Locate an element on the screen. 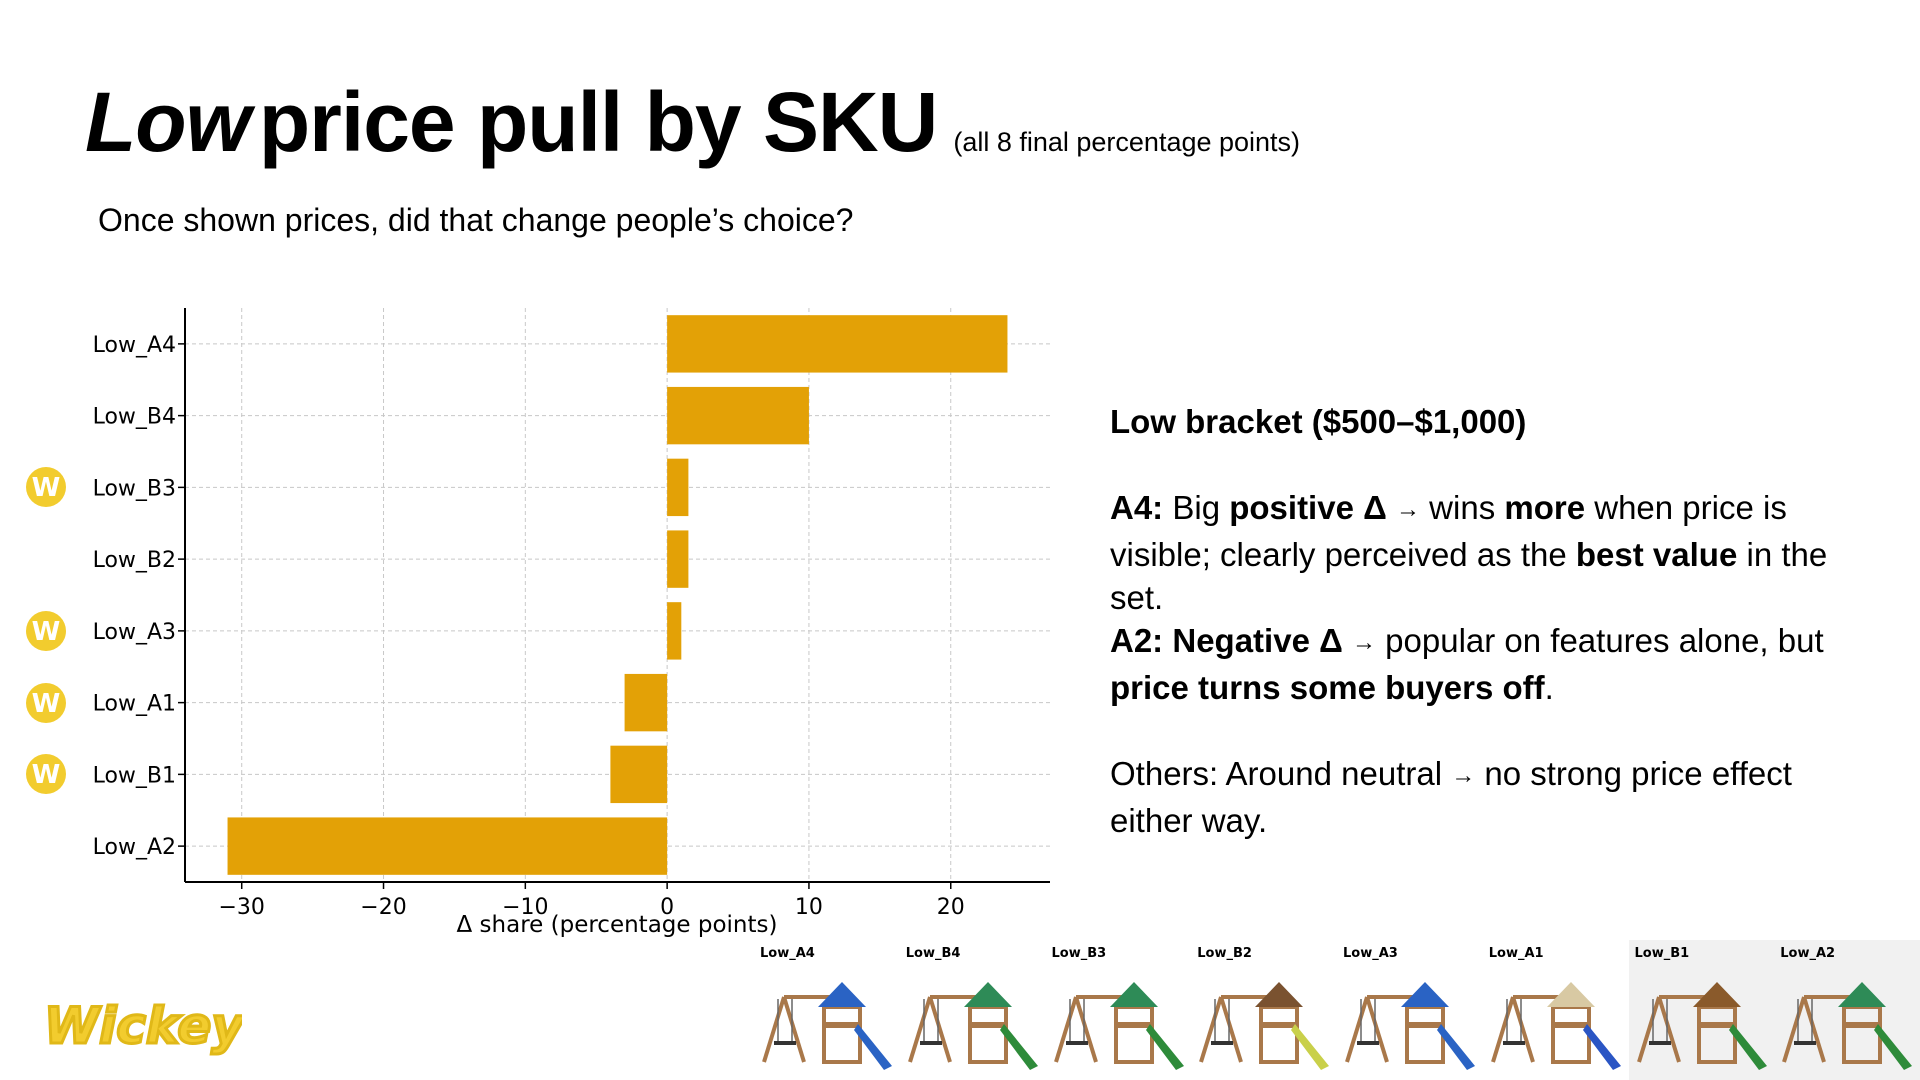 The height and width of the screenshot is (1080, 1920). y-tick-label: Low_A1 is located at coordinates (134, 704).